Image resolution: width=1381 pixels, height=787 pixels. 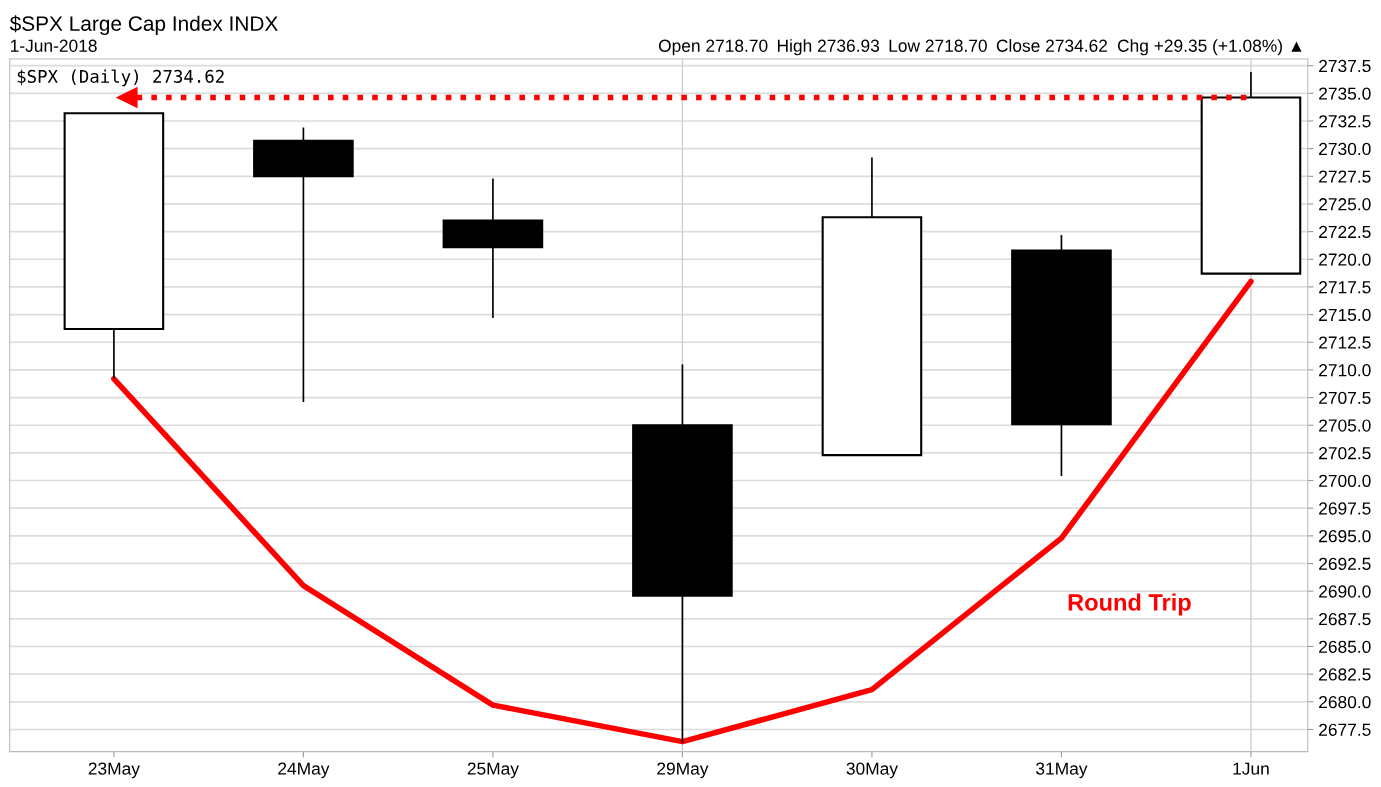 I want to click on x-tick-label: 29May, so click(x=683, y=770).